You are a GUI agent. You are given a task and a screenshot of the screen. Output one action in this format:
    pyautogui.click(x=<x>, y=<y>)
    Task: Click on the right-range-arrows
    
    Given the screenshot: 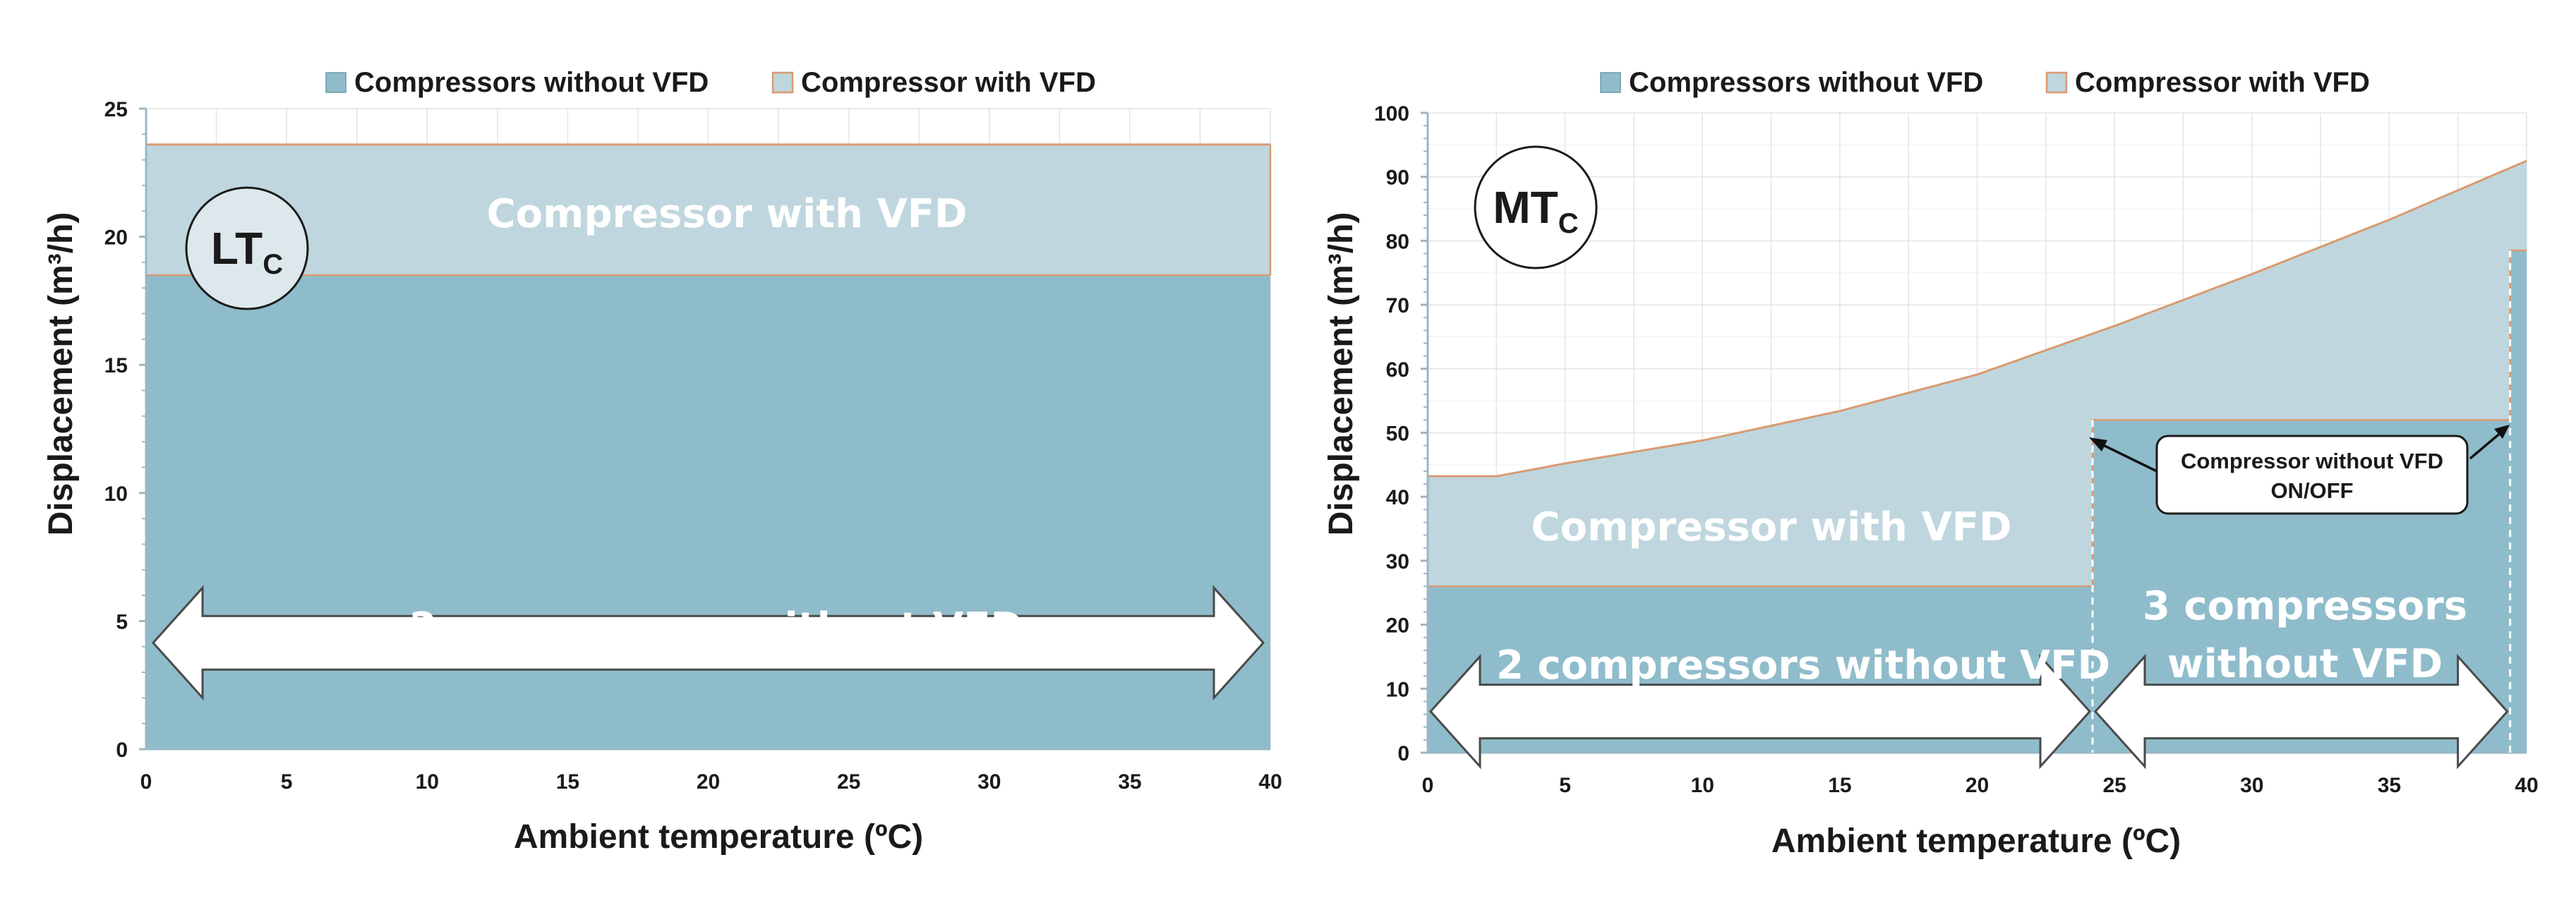 What is the action you would take?
    pyautogui.click(x=1968, y=711)
    